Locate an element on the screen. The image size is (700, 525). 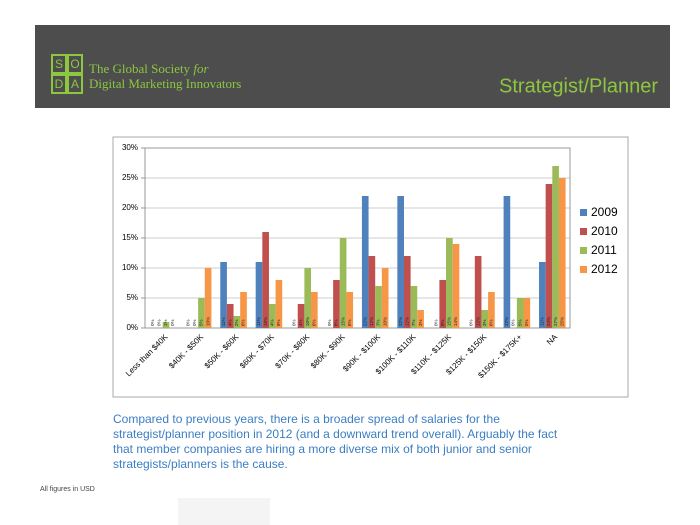
logo-letter: S is located at coordinates (59, 64).